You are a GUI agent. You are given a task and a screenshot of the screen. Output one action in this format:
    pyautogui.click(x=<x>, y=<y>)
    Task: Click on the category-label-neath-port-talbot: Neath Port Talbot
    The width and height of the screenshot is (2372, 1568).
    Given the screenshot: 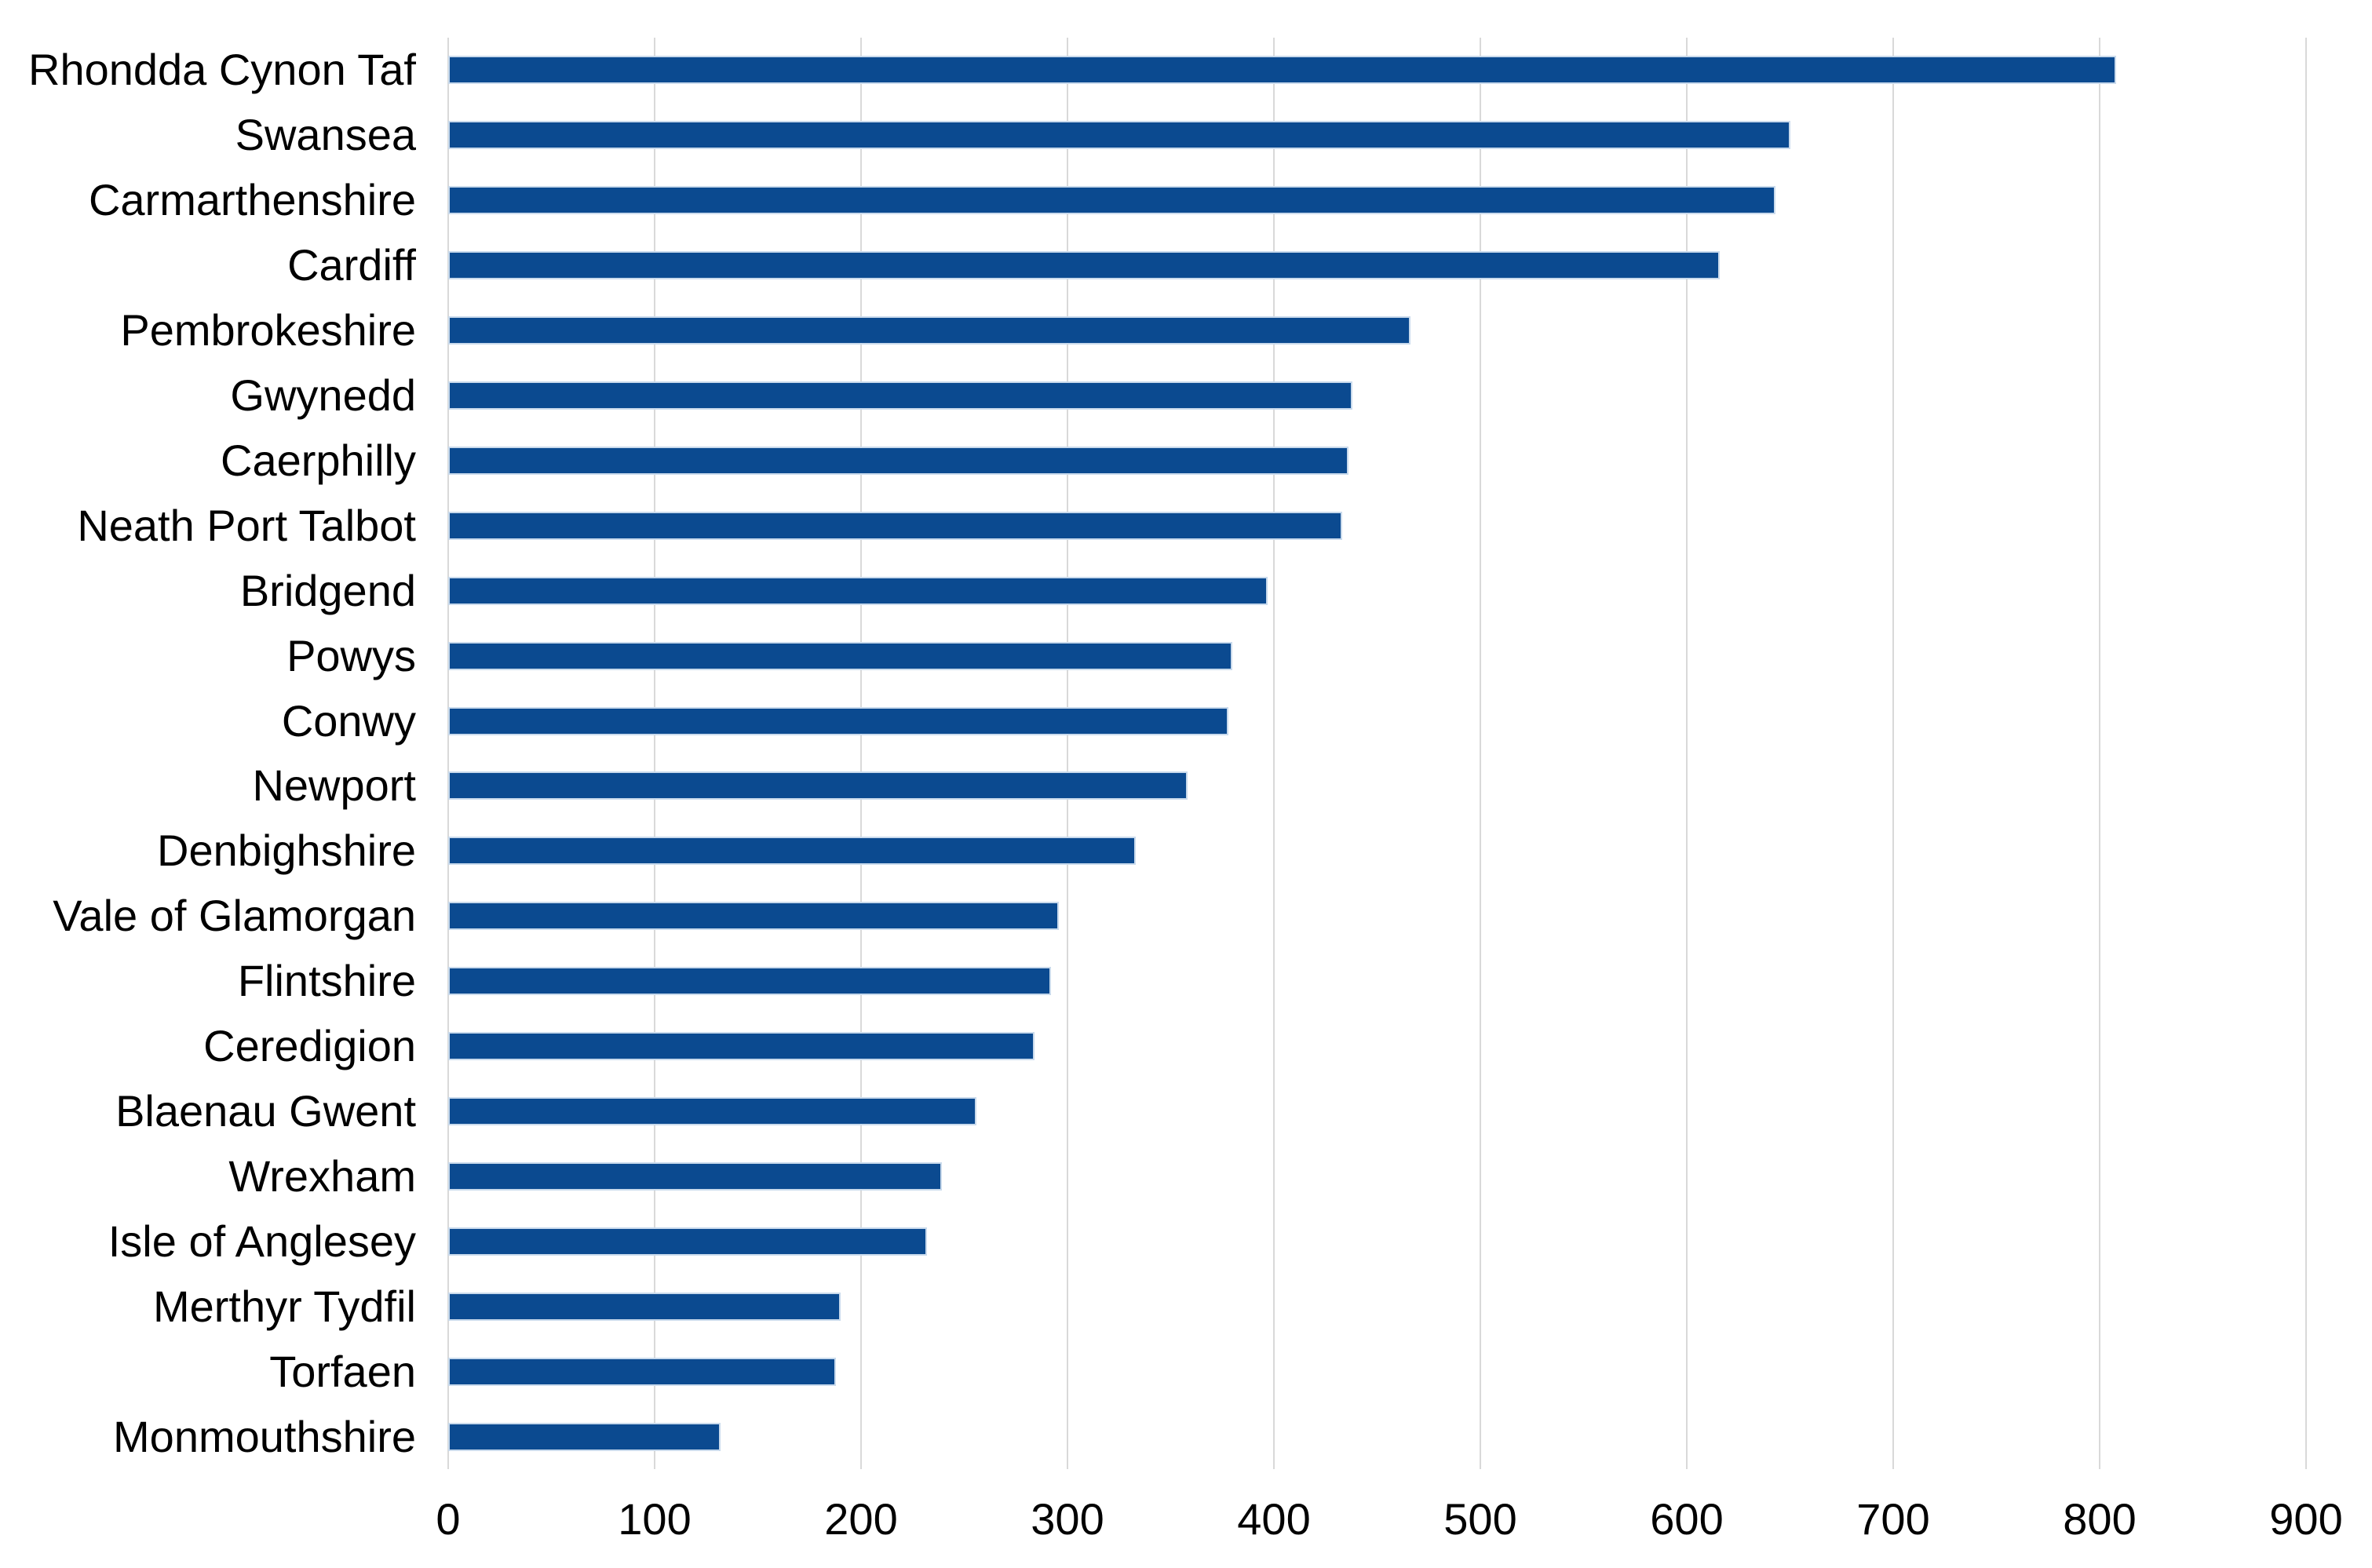 What is the action you would take?
    pyautogui.click(x=246, y=525)
    